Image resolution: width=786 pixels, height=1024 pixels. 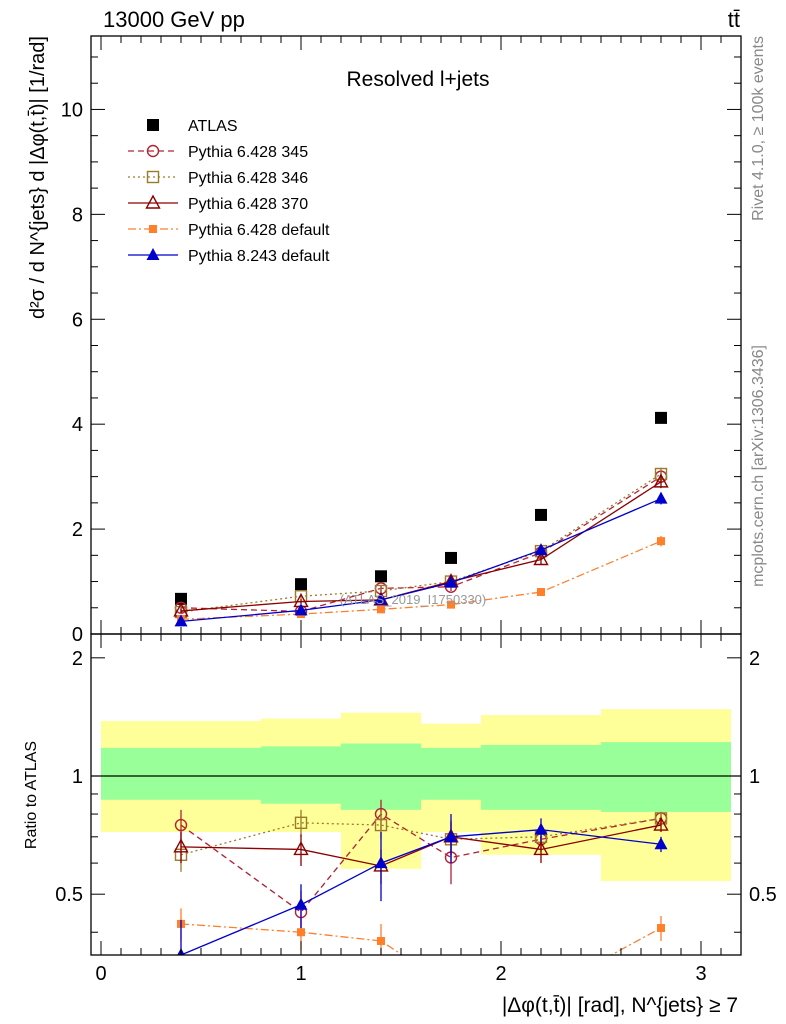 I want to click on x-tick-label: 1, so click(x=300, y=974).